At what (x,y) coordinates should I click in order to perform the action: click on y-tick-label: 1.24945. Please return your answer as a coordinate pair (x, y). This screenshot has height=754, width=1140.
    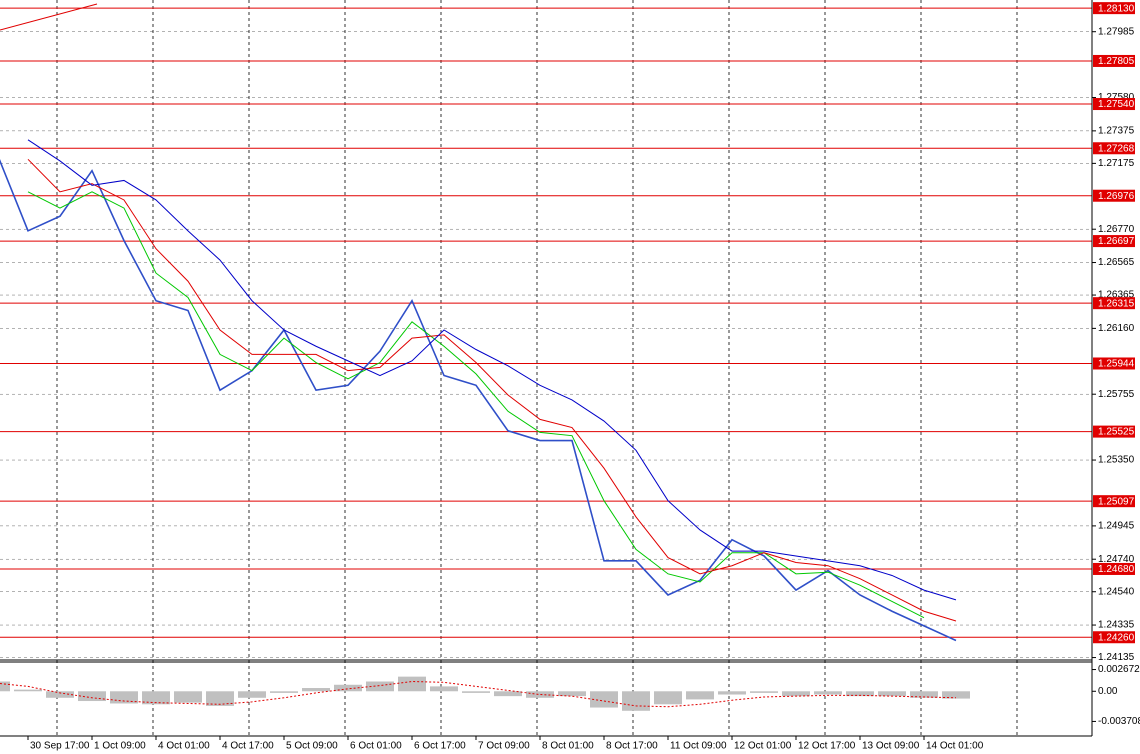
    Looking at the image, I should click on (1116, 526).